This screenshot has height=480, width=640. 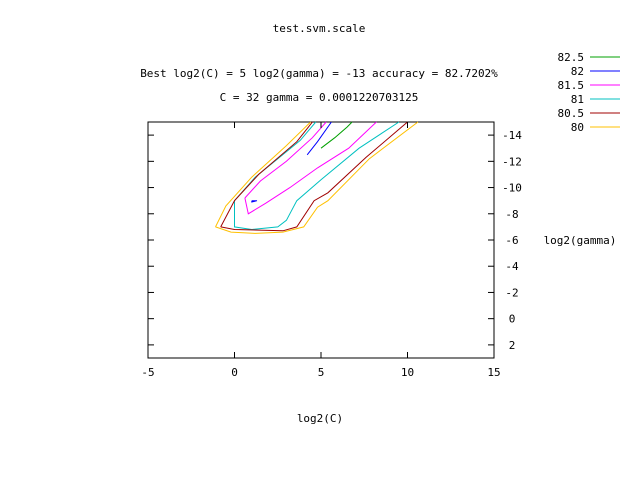 What do you see at coordinates (571, 113) in the screenshot?
I see `legend-label: 80.5` at bounding box center [571, 113].